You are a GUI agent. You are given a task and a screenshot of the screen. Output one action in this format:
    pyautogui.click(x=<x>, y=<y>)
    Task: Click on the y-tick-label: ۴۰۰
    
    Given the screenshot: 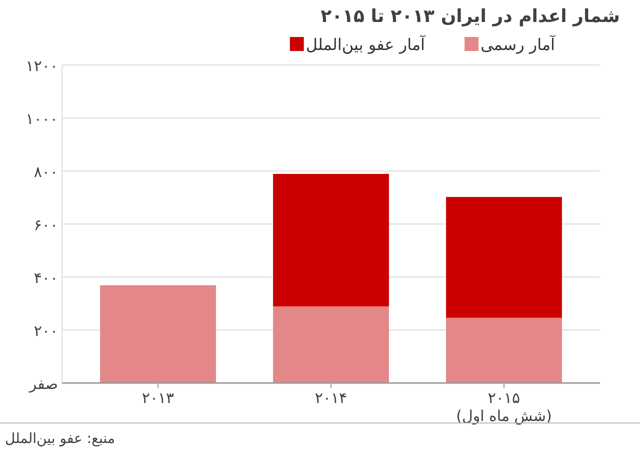 What is the action you would take?
    pyautogui.click(x=46, y=278)
    